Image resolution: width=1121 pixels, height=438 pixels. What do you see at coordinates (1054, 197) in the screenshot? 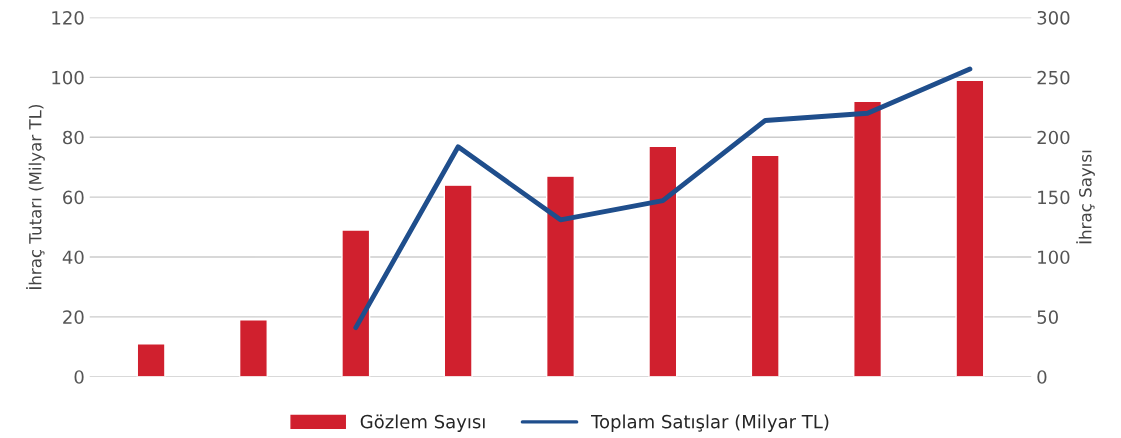
I see `y2-tick-label: 150` at bounding box center [1054, 197].